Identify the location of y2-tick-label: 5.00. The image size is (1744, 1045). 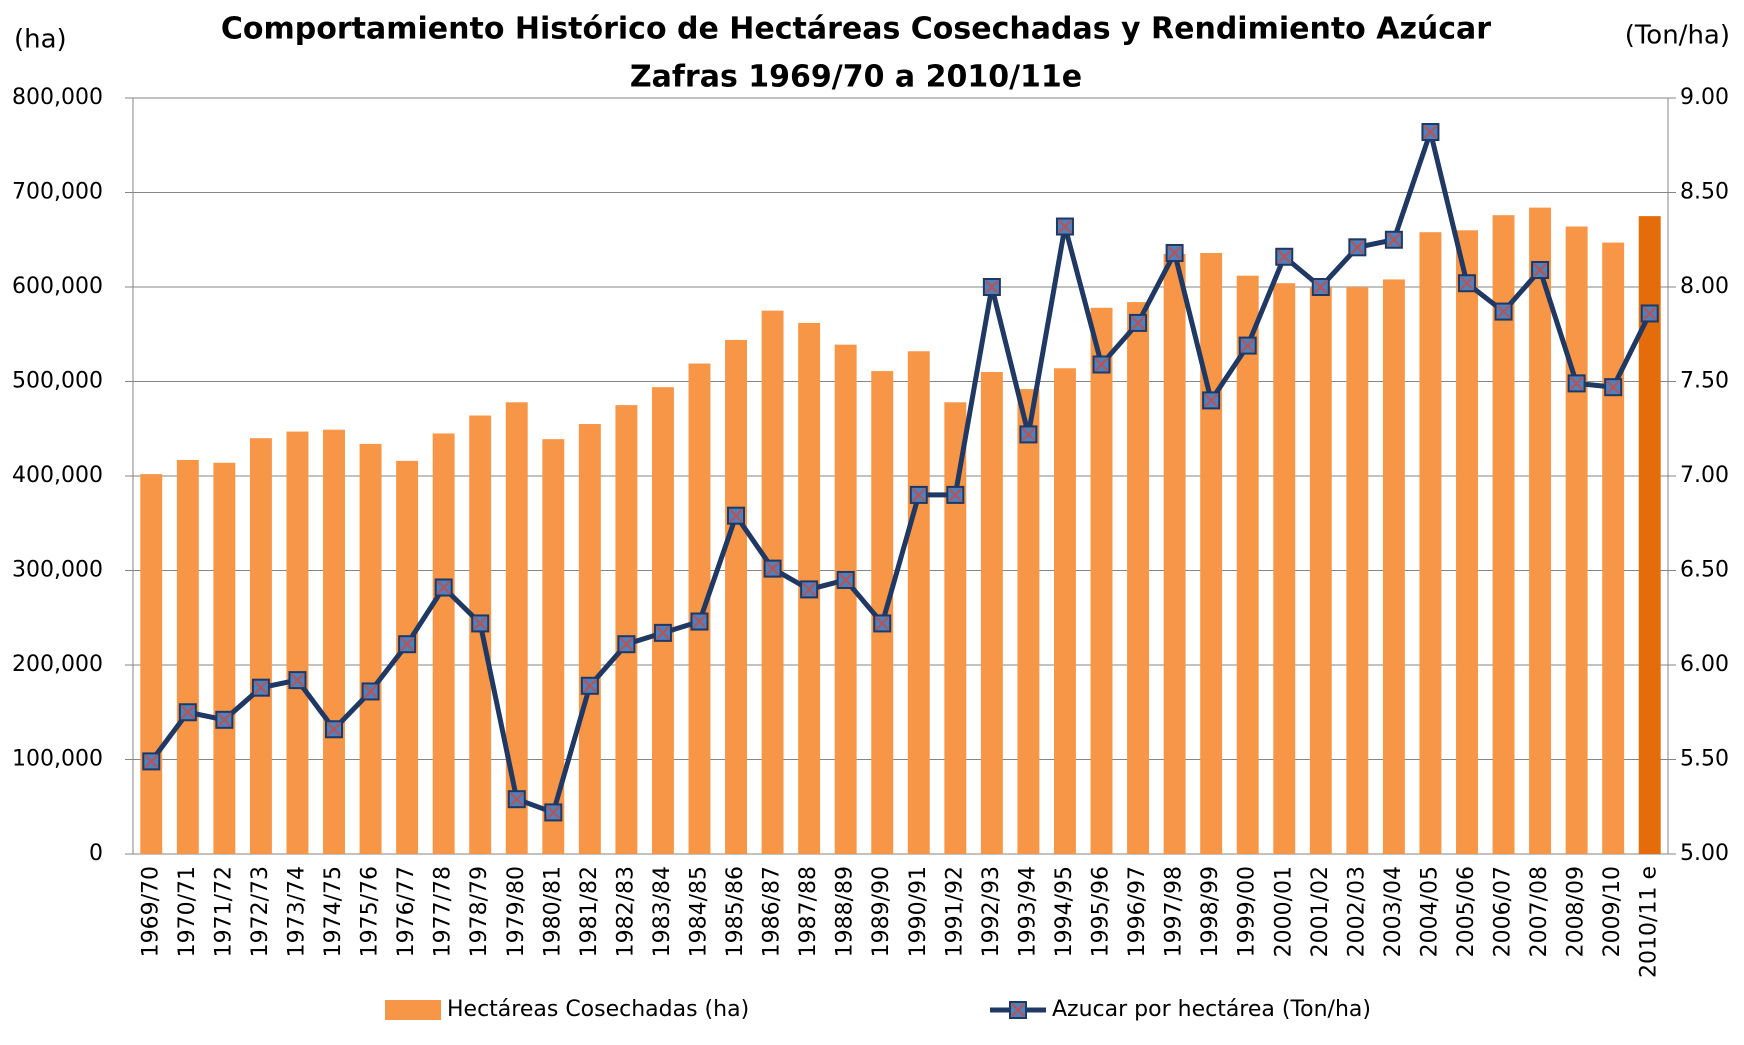
(1704, 853).